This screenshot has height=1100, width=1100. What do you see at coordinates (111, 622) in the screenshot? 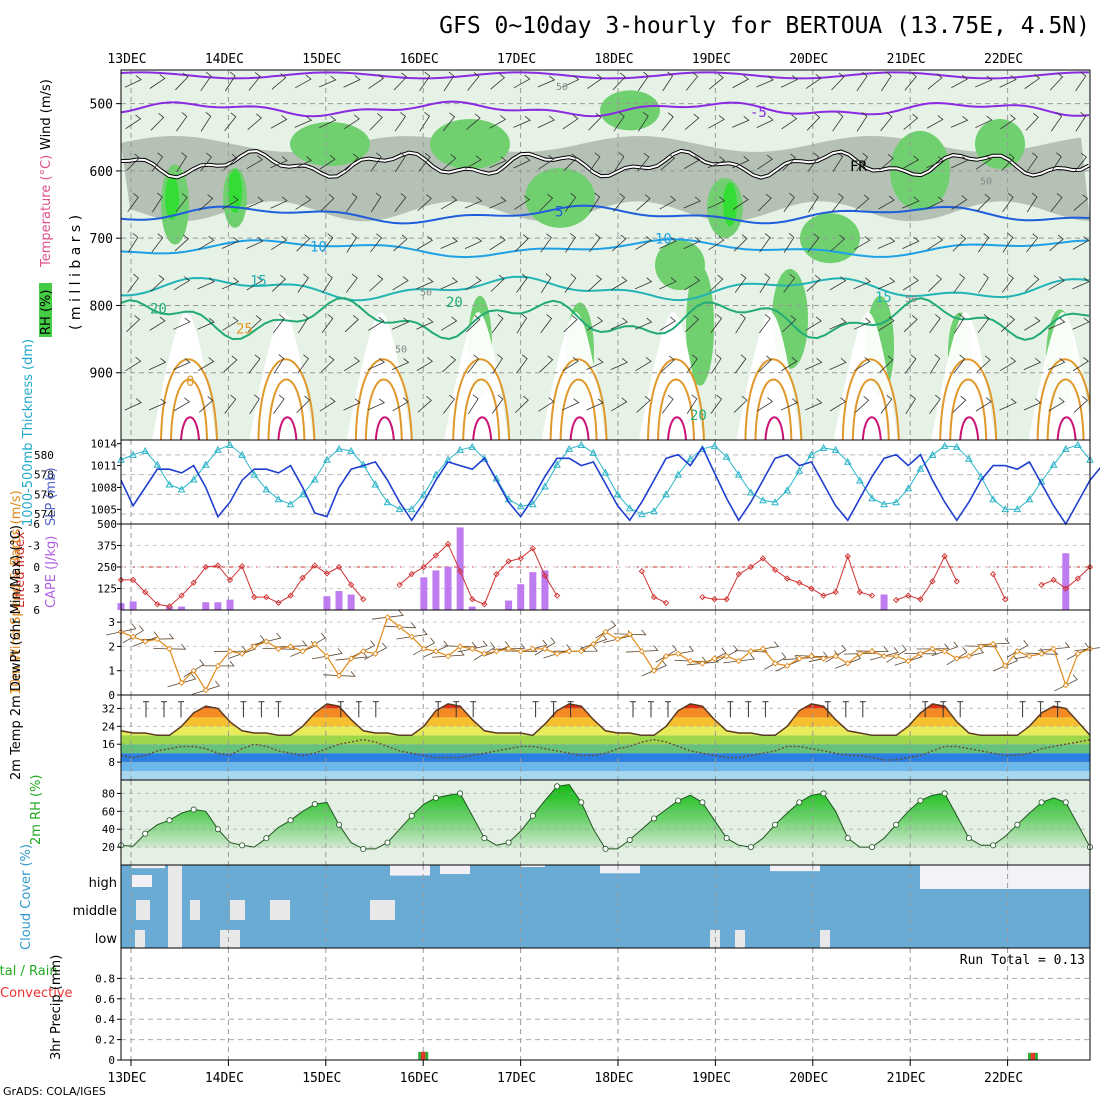
I see `wind-tick-label: 3` at bounding box center [111, 622].